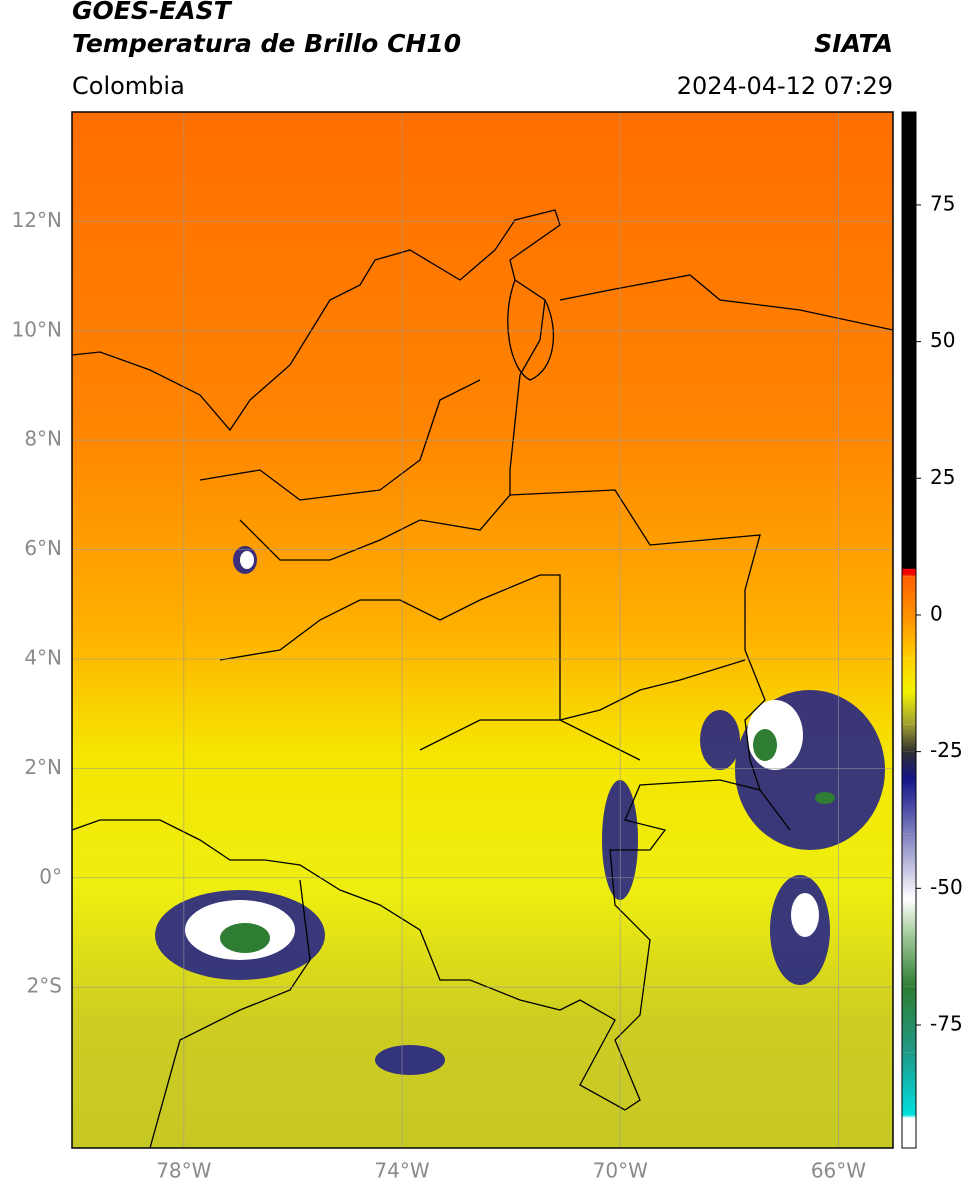 The height and width of the screenshot is (1190, 966). What do you see at coordinates (43, 439) in the screenshot?
I see `y-tick-label: 8°N` at bounding box center [43, 439].